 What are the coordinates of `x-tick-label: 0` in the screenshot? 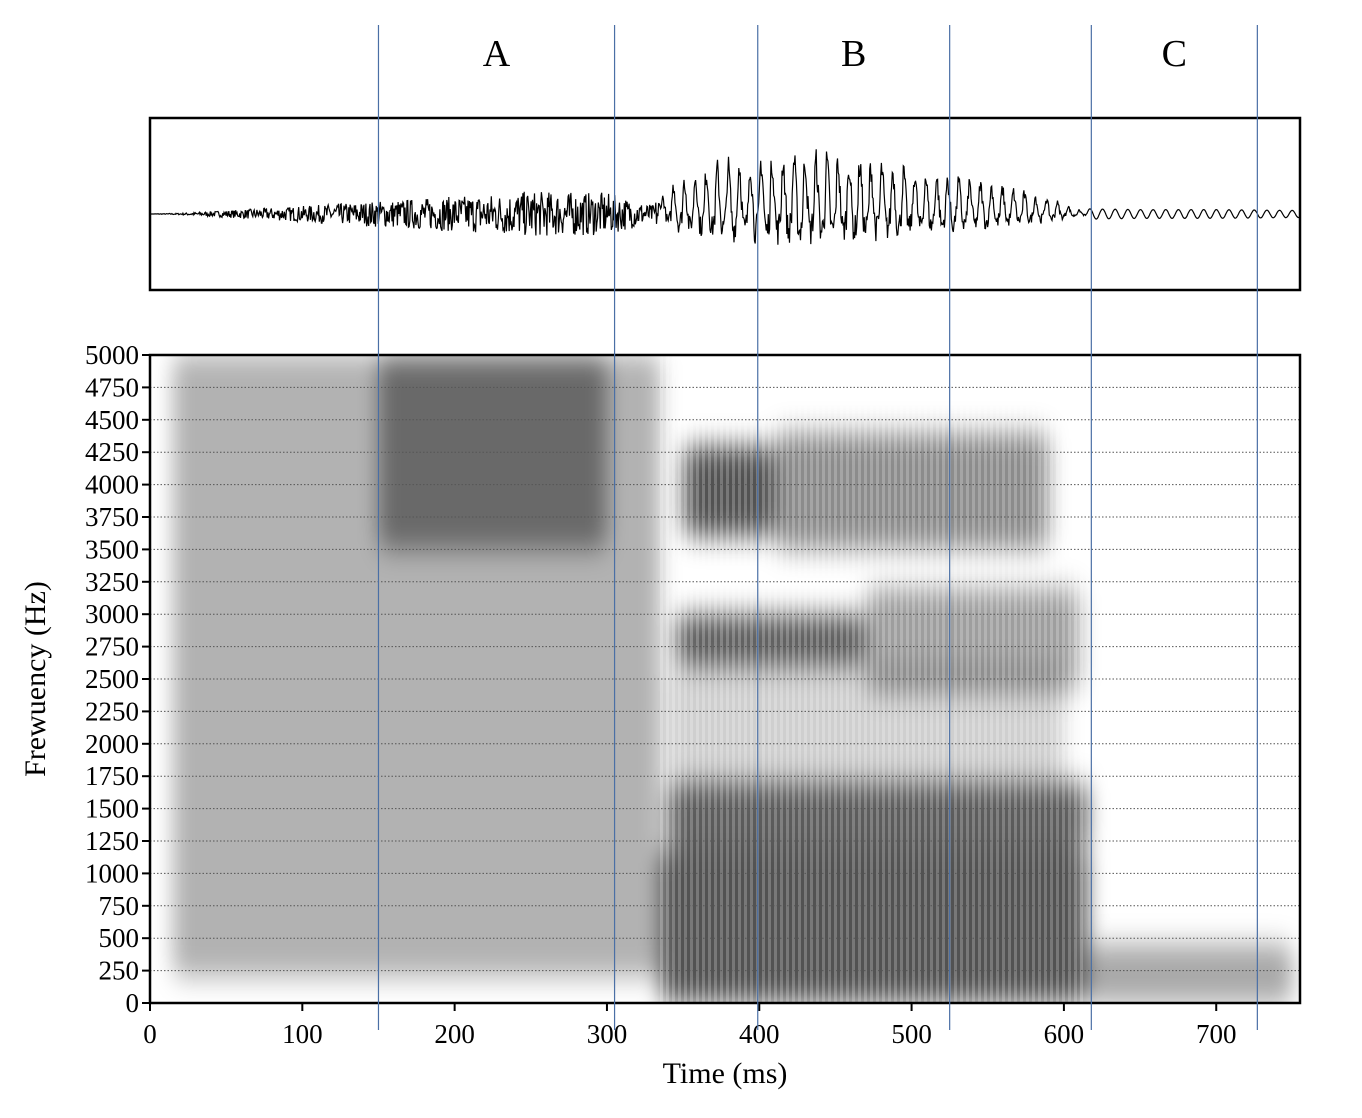 It's located at (150, 1034).